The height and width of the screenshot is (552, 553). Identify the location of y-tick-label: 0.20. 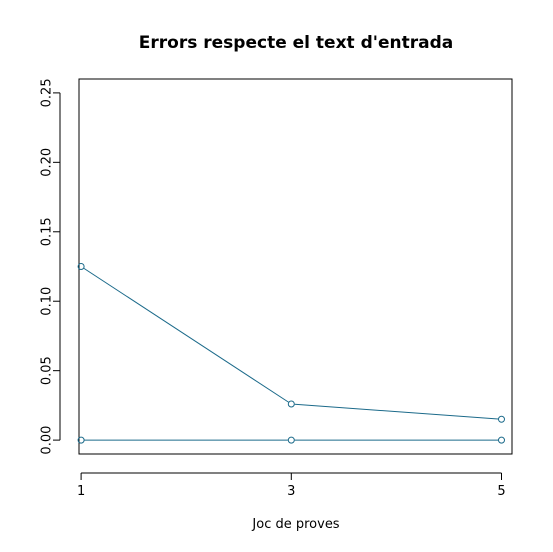
(47, 162).